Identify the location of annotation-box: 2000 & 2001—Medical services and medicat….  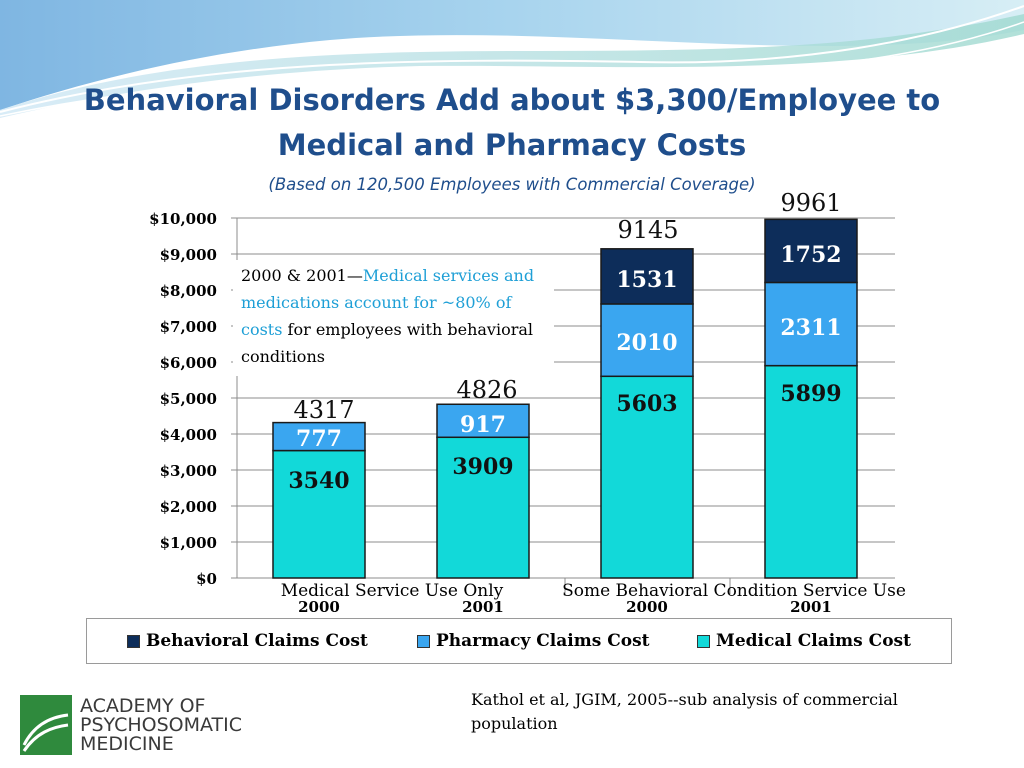
(393, 318).